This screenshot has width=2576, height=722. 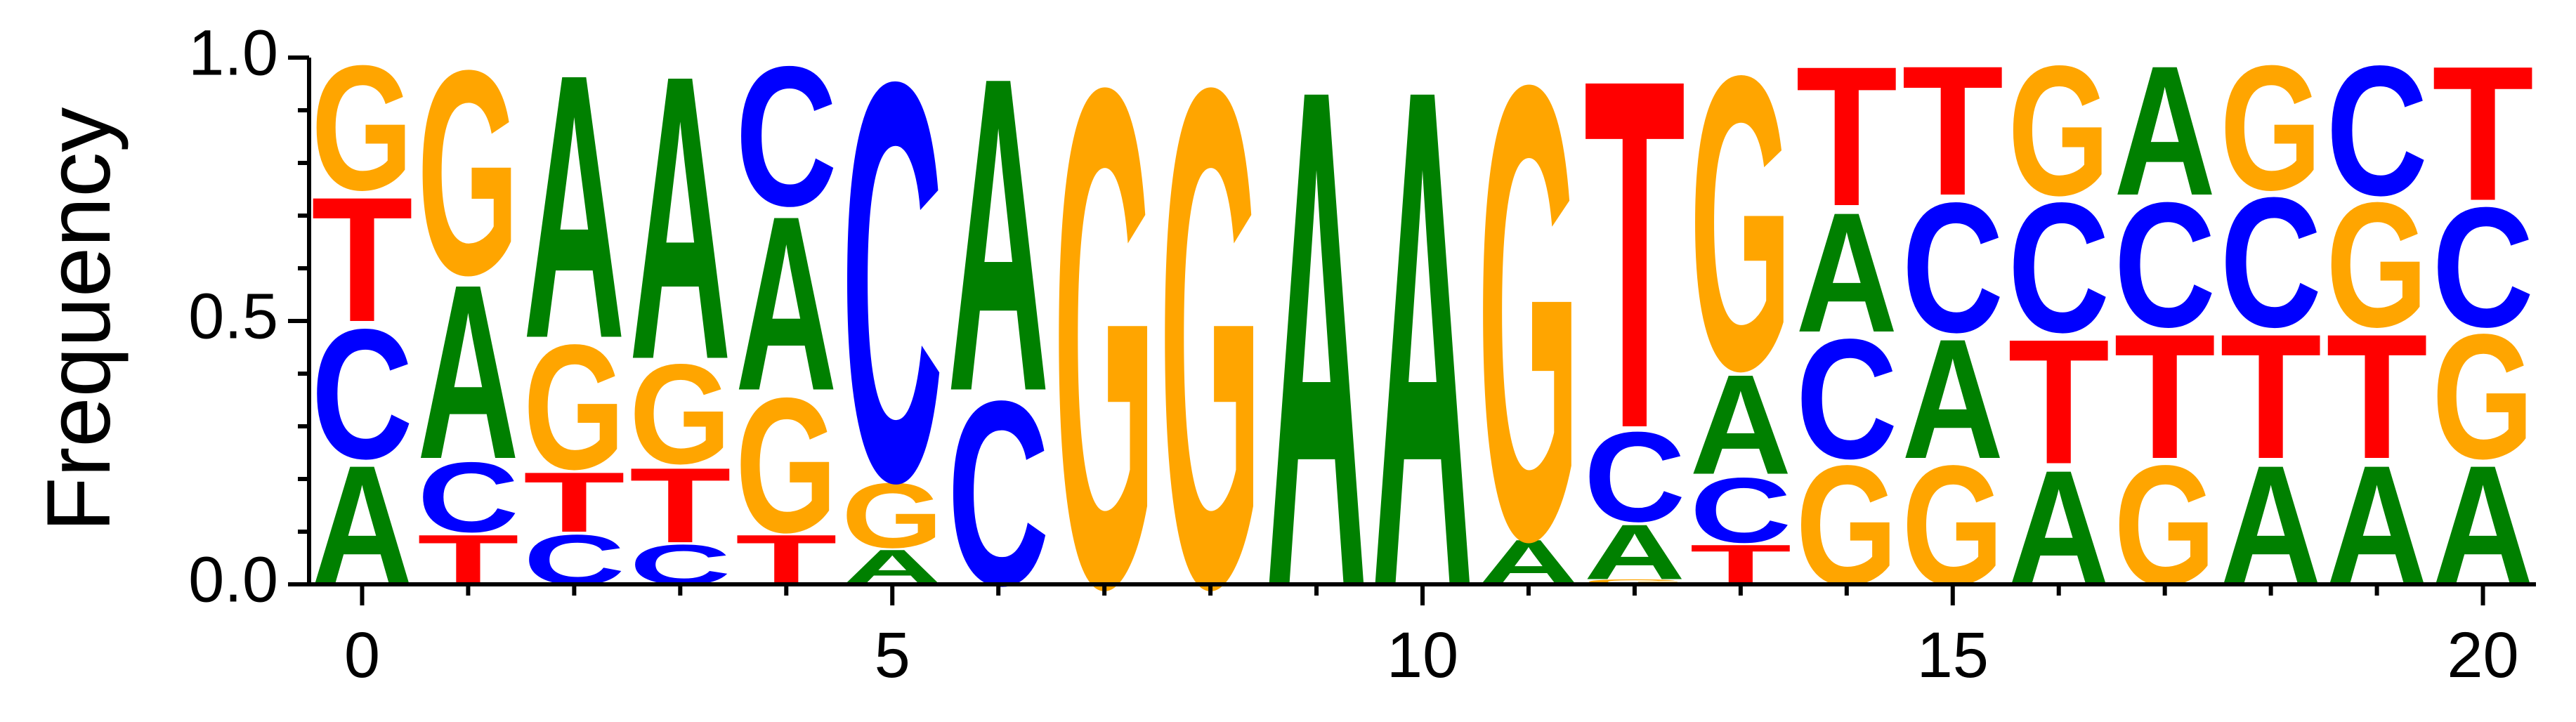 I want to click on y-tick-label: 1.0, so click(x=233, y=52).